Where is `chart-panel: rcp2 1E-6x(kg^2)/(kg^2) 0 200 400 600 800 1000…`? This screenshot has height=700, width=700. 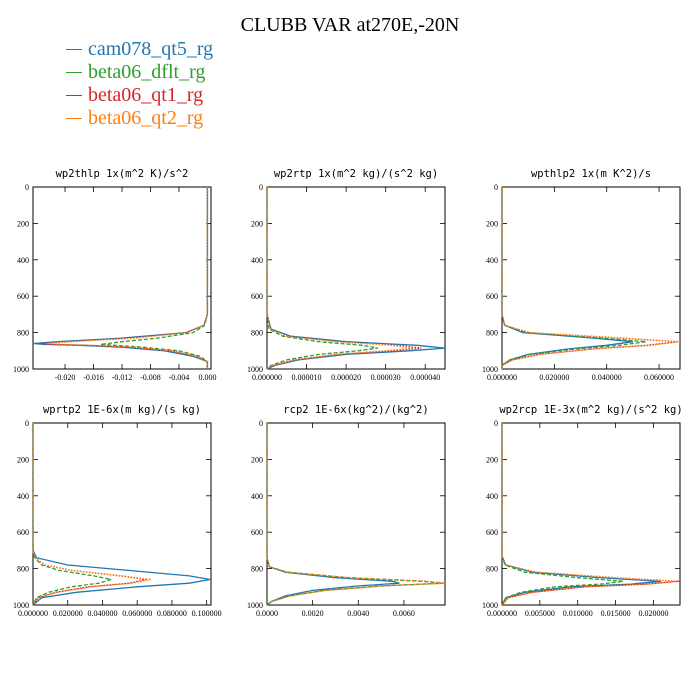 chart-panel: rcp2 1E-6x(kg^2)/(kg^2) 0 200 400 600 800 1000… is located at coordinates (346, 511).